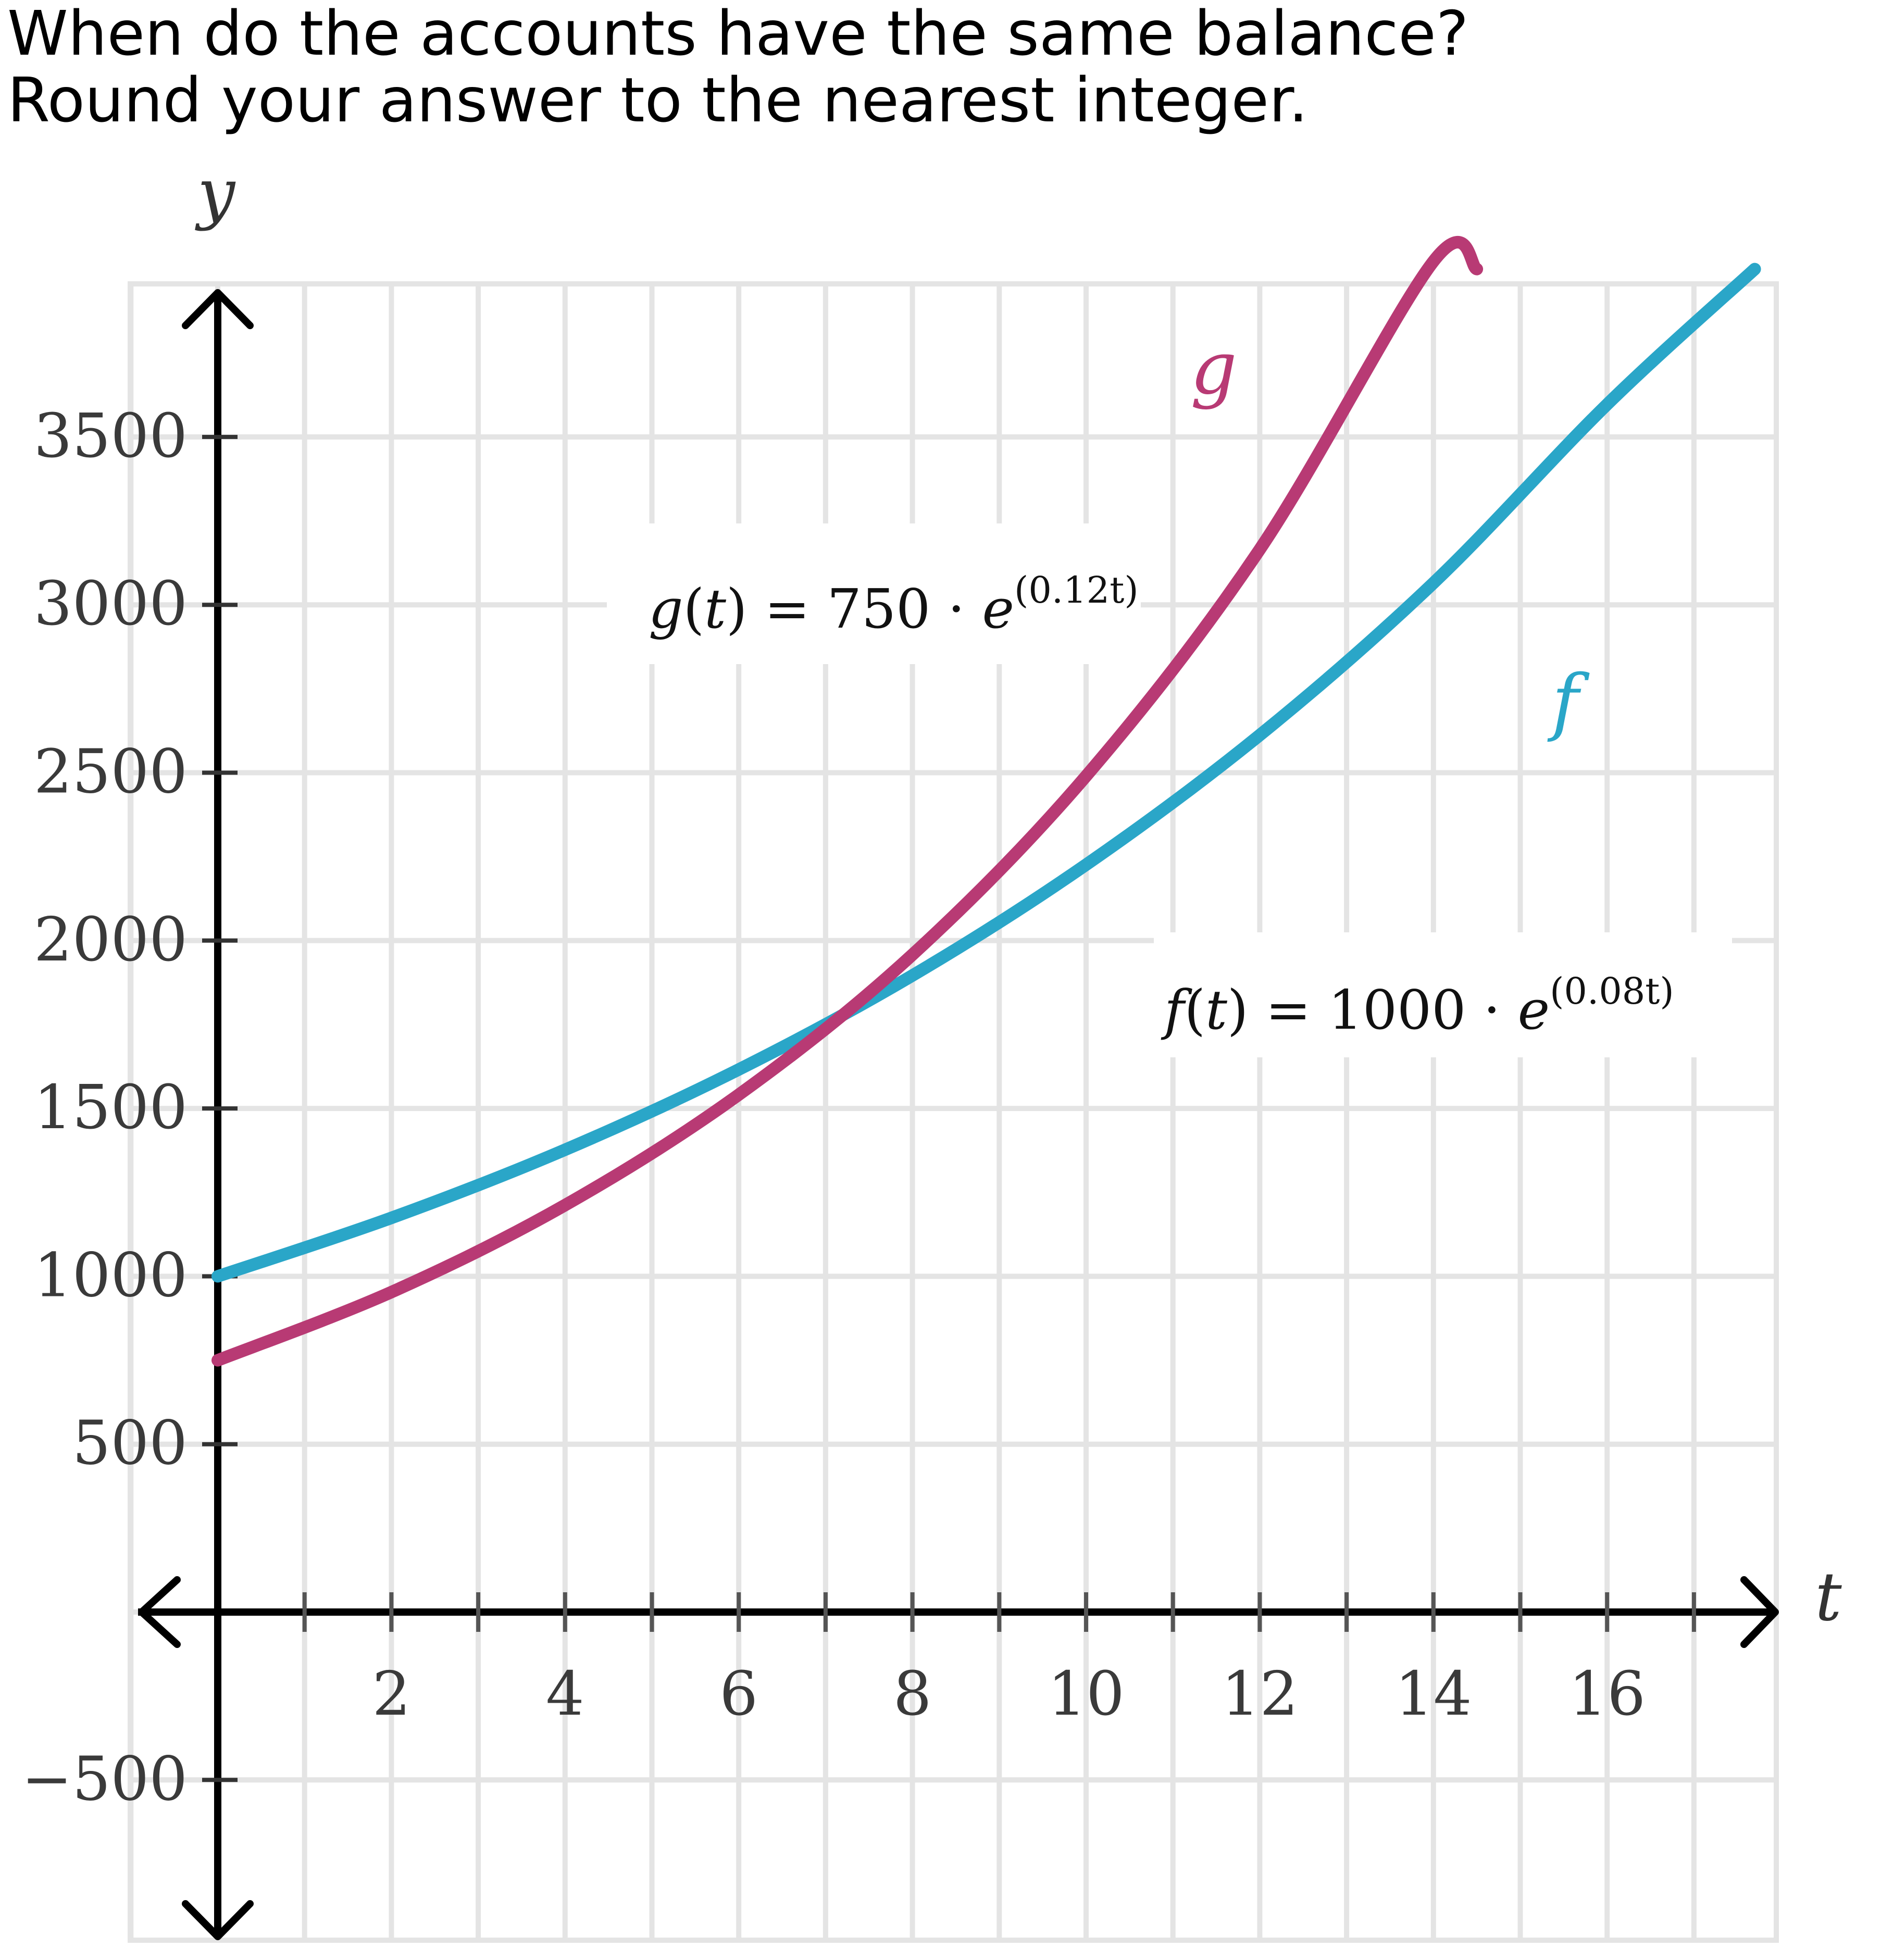 This screenshot has width=1881, height=1960. What do you see at coordinates (111, 1108) in the screenshot?
I see `y-tick-label: 1500` at bounding box center [111, 1108].